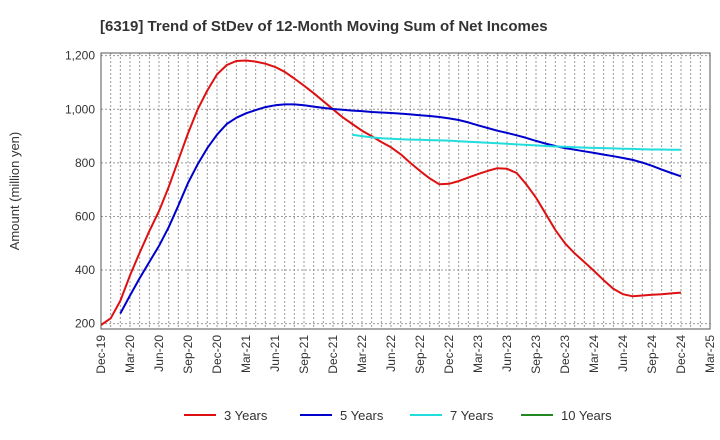  I want to click on x-tick-label: Dec-19, so click(101, 354).